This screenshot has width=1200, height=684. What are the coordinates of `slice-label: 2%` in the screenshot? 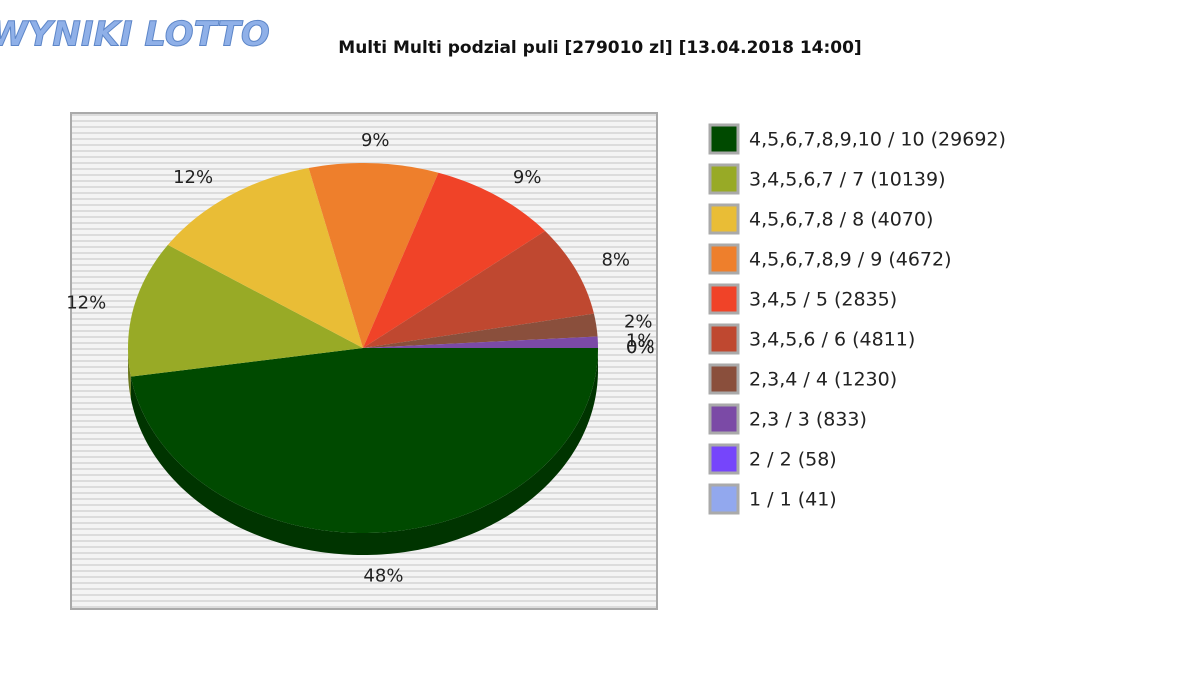 It's located at (638, 321).